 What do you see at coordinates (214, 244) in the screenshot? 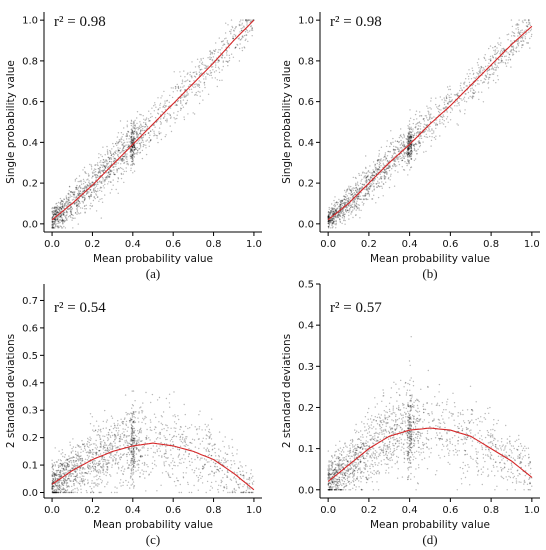
I see `panel-a-x-tick-label: 0.8` at bounding box center [214, 244].